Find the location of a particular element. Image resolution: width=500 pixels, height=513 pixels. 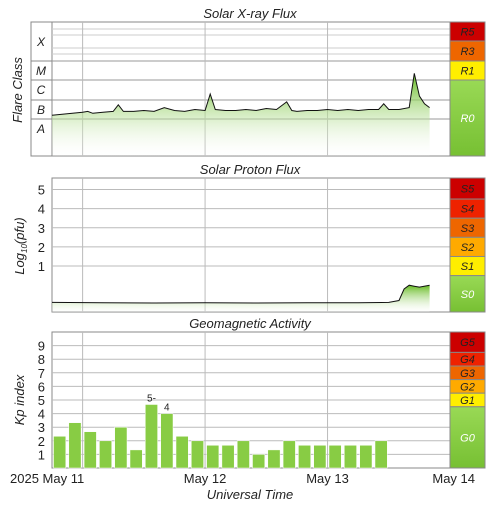

scale-label-s3: S3 is located at coordinates (468, 229).